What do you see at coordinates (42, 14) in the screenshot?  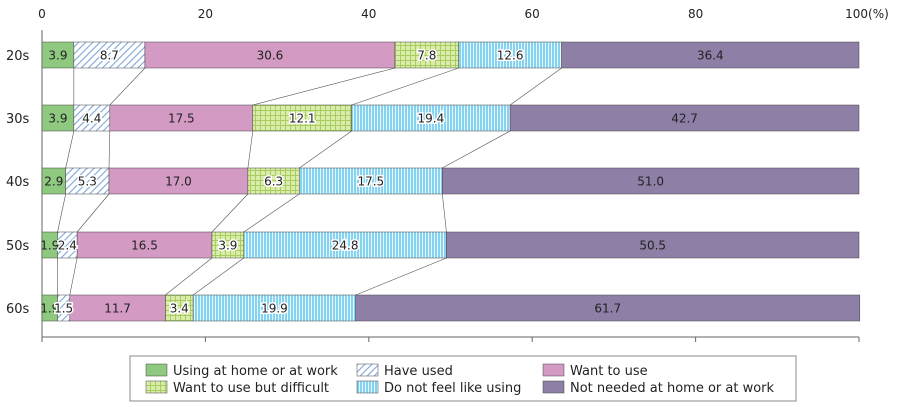 I see `x-tick-label: 0` at bounding box center [42, 14].